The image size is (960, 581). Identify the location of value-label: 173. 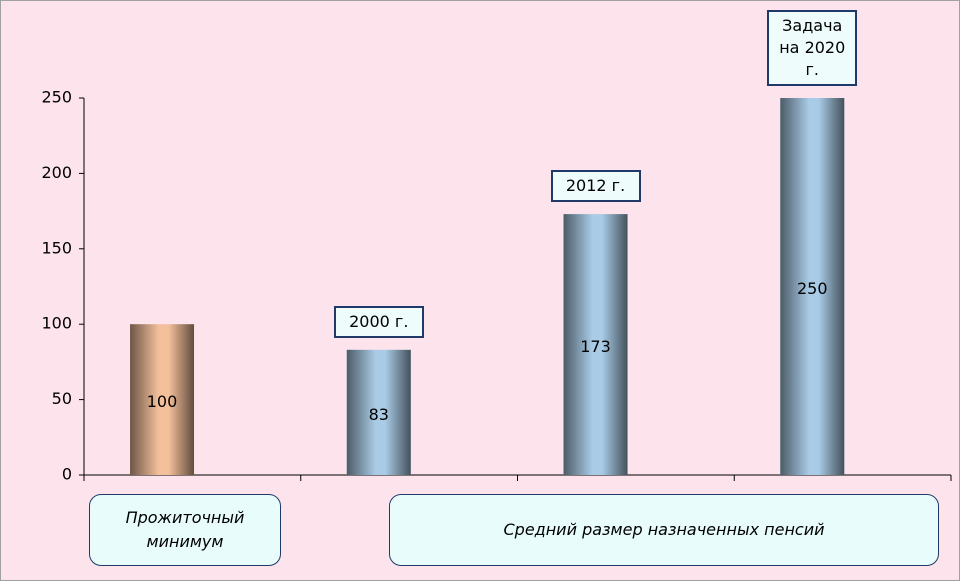
(595, 346).